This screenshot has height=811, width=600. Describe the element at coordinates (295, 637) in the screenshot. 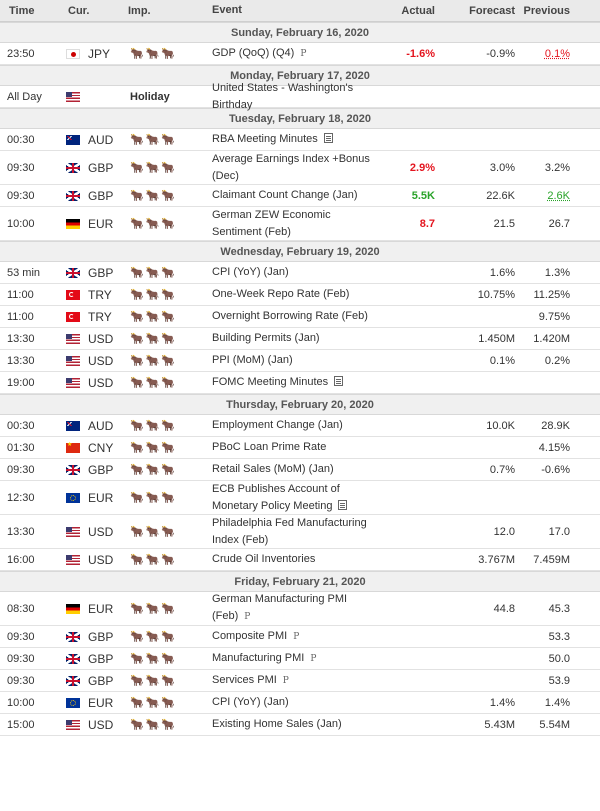

I see `event-cell: Composite PMI P` at that location.